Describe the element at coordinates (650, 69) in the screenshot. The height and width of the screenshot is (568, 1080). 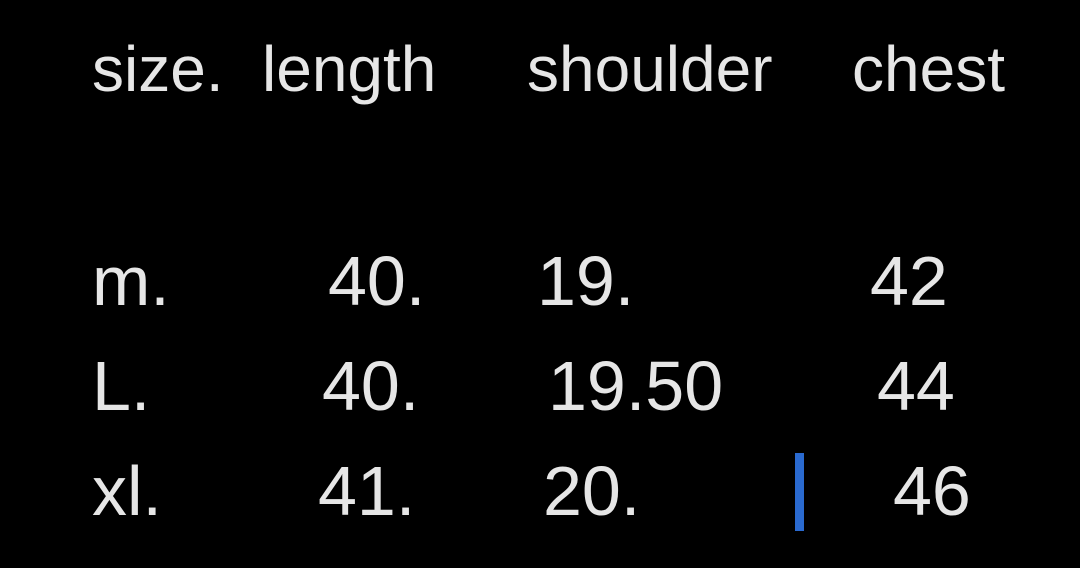
I see `header-shoulder: shoulder` at that location.